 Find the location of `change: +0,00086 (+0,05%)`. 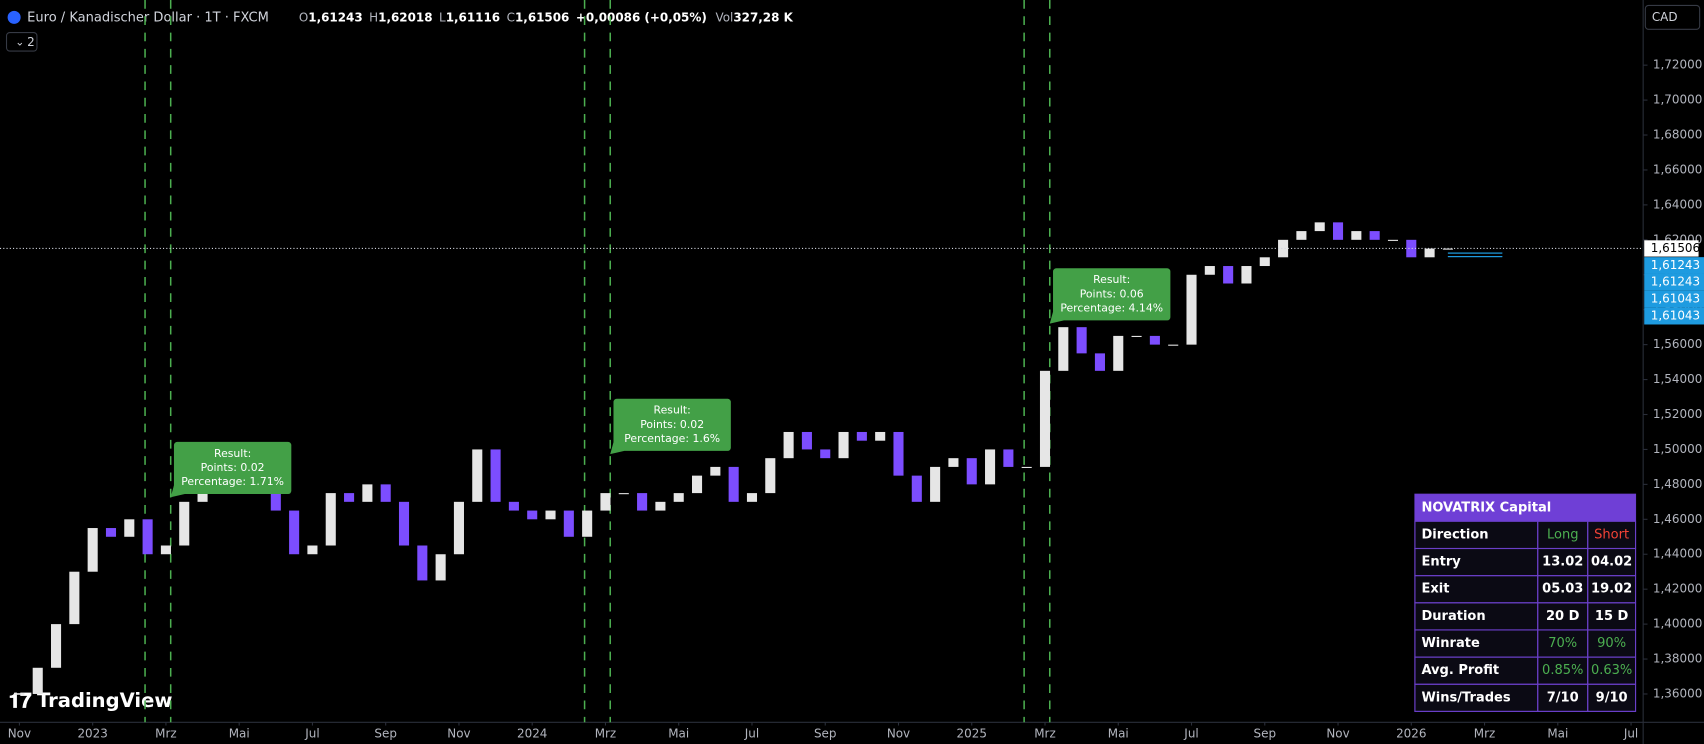

change: +0,00086 (+0,05%) is located at coordinates (641, 17).